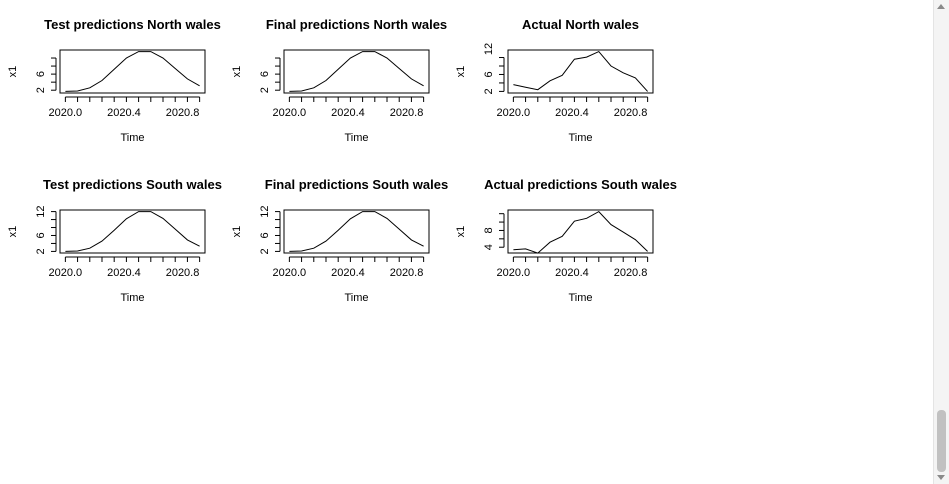 The height and width of the screenshot is (484, 949). What do you see at coordinates (580, 184) in the screenshot?
I see `chart-title: Actual predictions South wales` at bounding box center [580, 184].